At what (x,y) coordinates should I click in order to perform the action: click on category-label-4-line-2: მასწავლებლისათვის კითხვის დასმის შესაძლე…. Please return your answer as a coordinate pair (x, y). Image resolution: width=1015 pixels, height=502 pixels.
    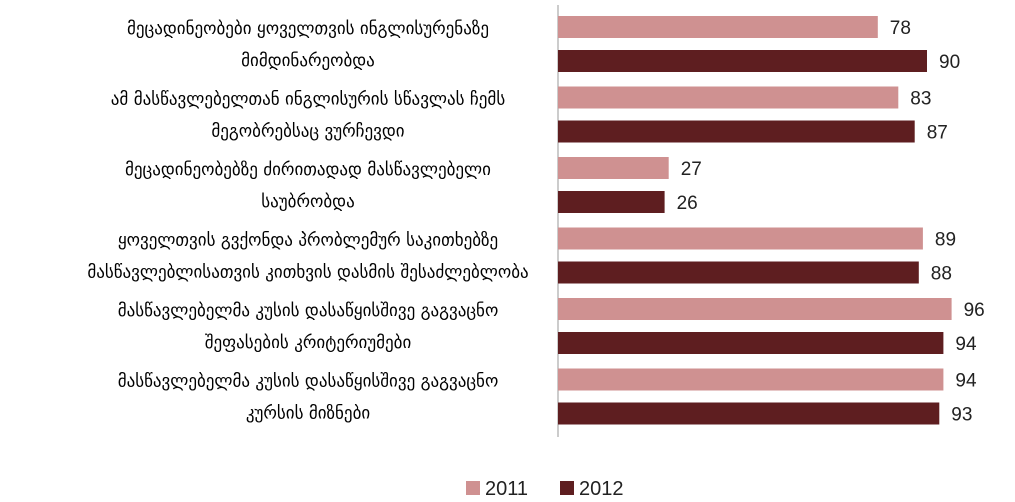
    Looking at the image, I should click on (307, 273).